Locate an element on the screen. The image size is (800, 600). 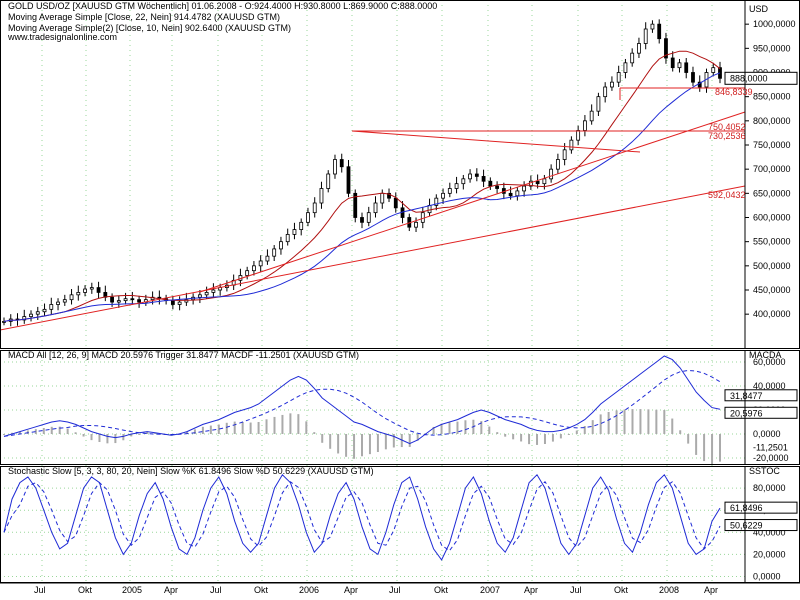
macd-line is located at coordinates (362, 400).